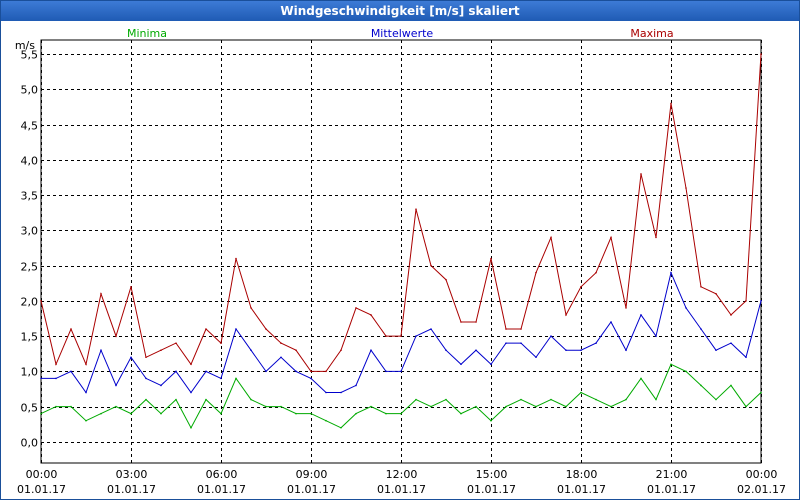 This screenshot has height=500, width=800. I want to click on x-tick-time: 15:00, so click(492, 474).